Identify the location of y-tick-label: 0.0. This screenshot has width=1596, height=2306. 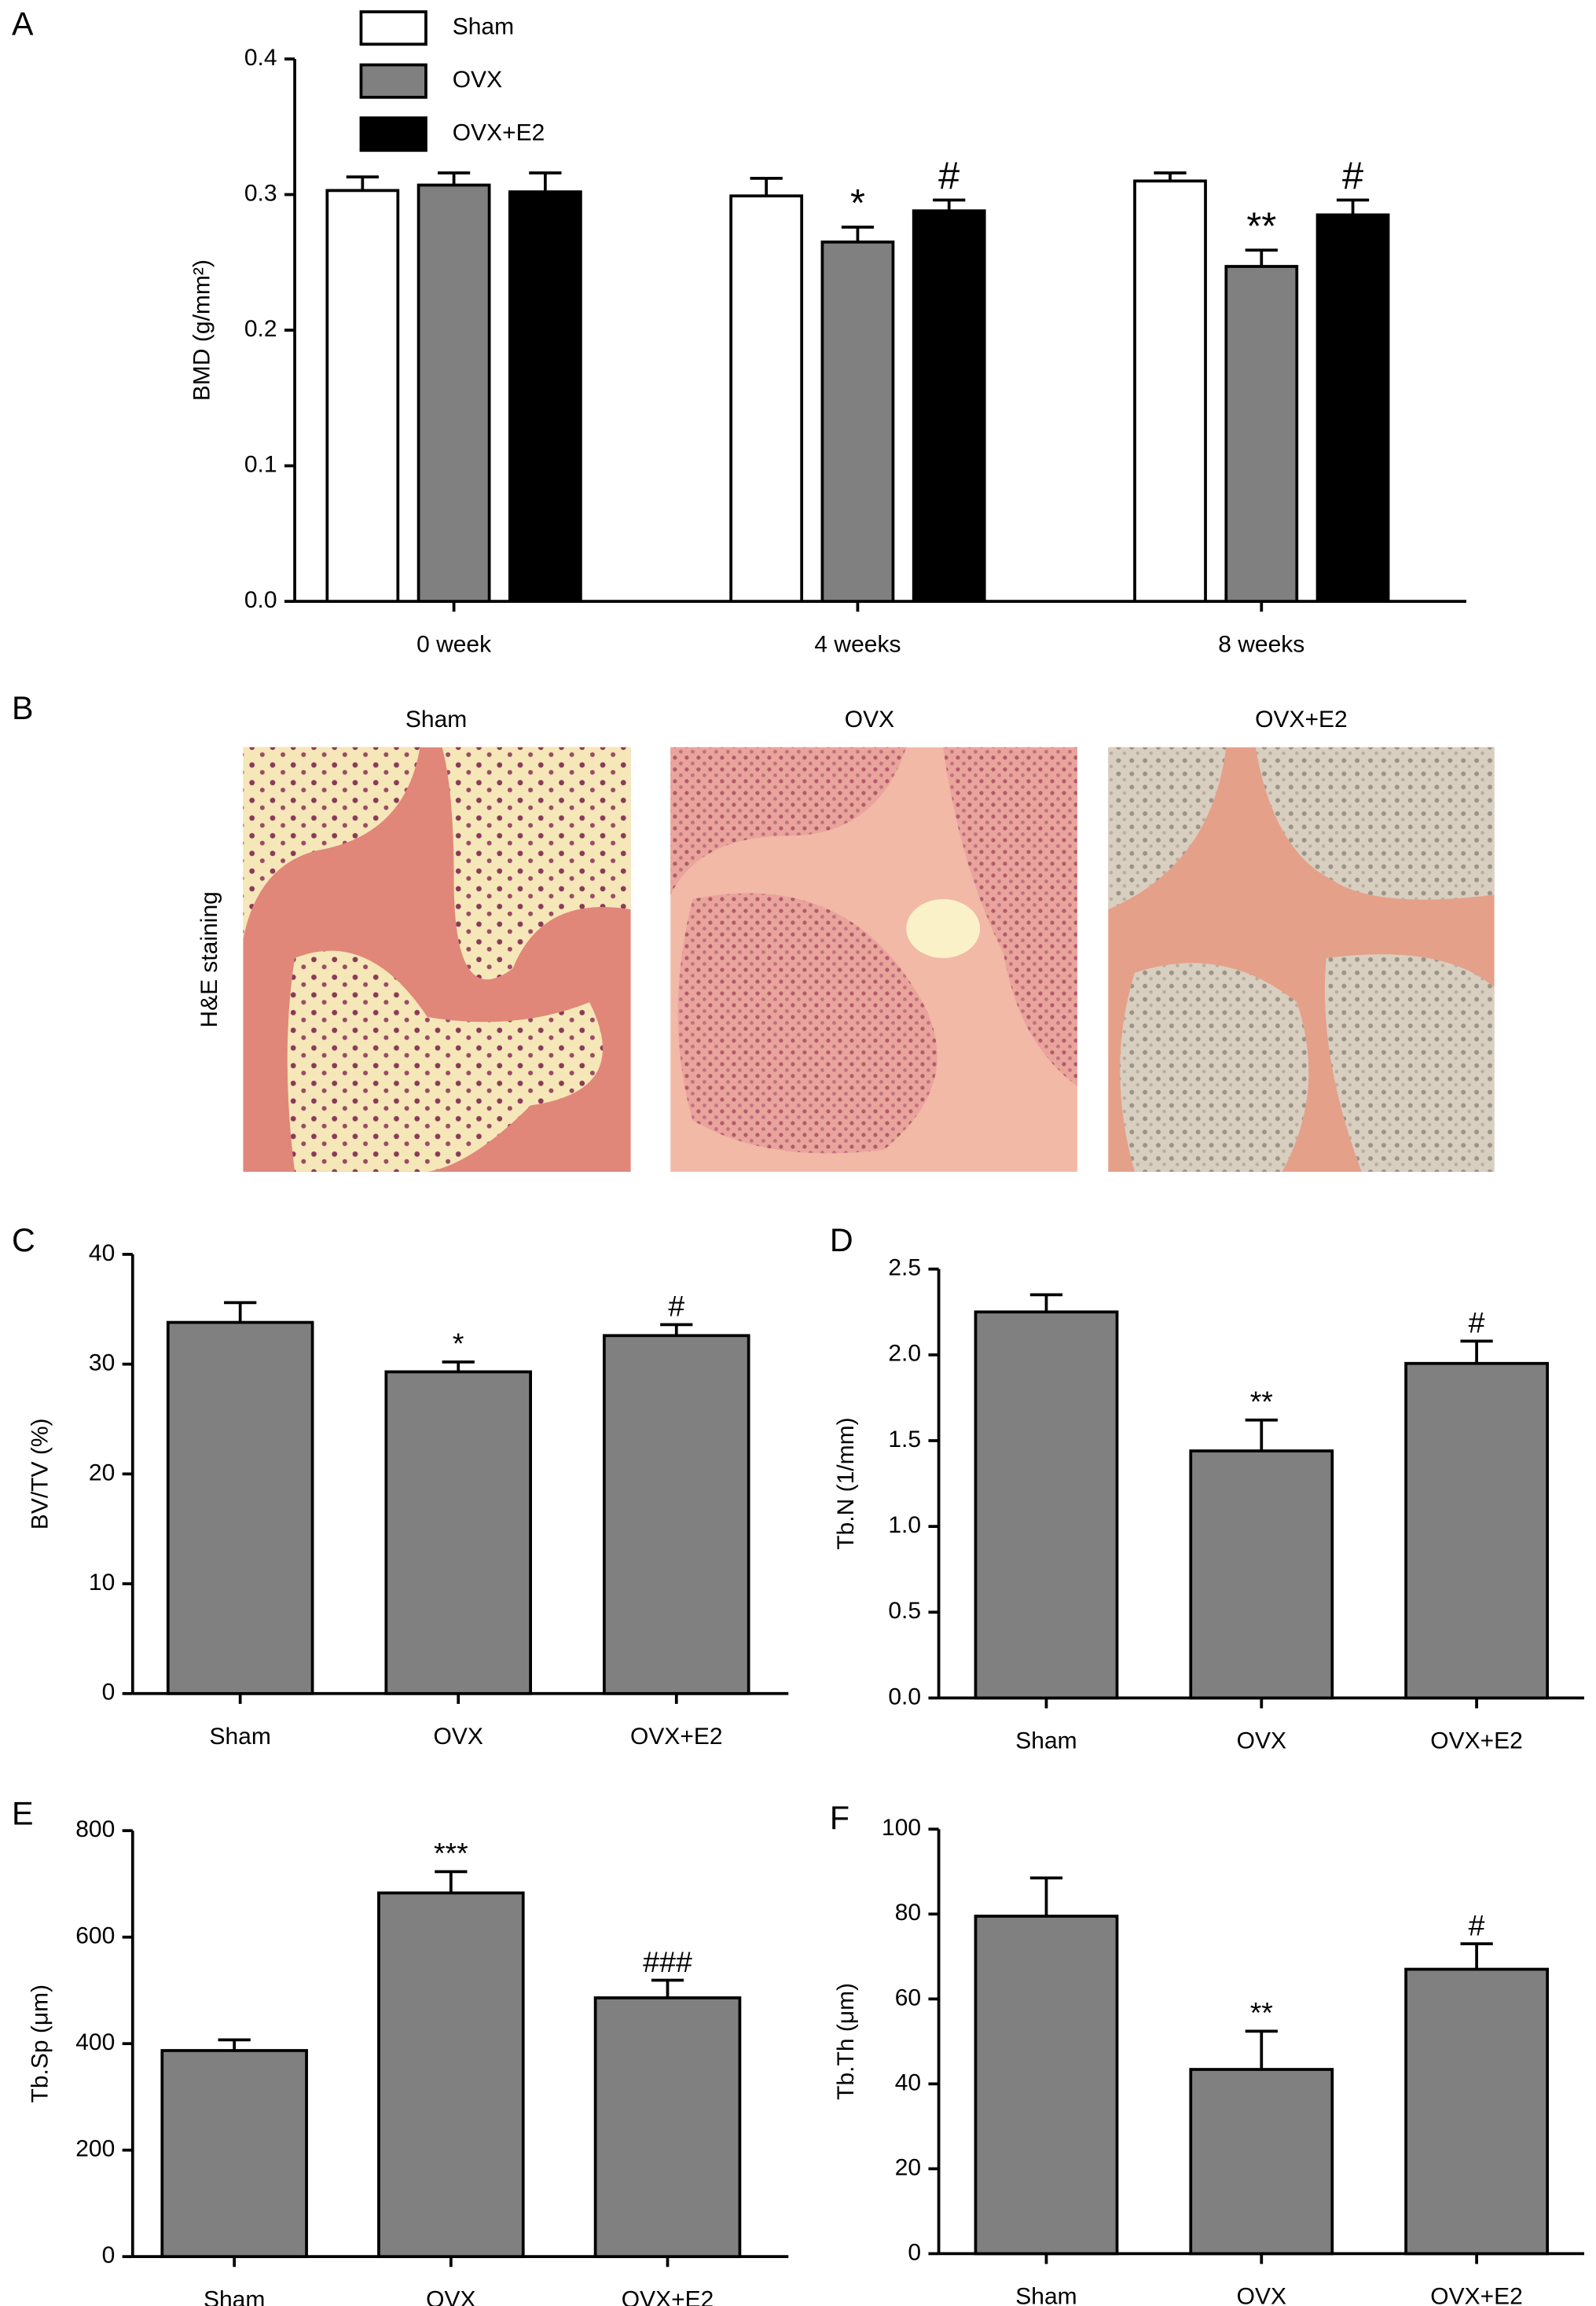
(260, 600).